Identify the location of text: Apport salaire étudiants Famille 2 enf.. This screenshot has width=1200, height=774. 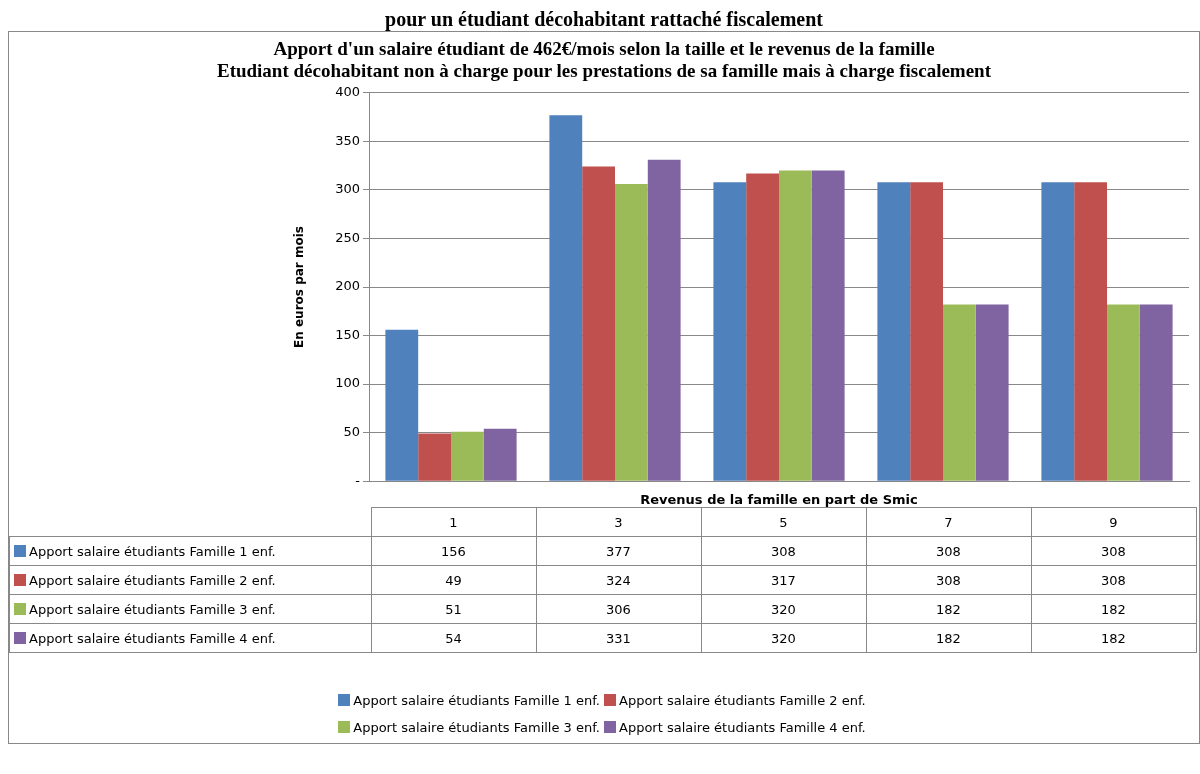
(742, 700).